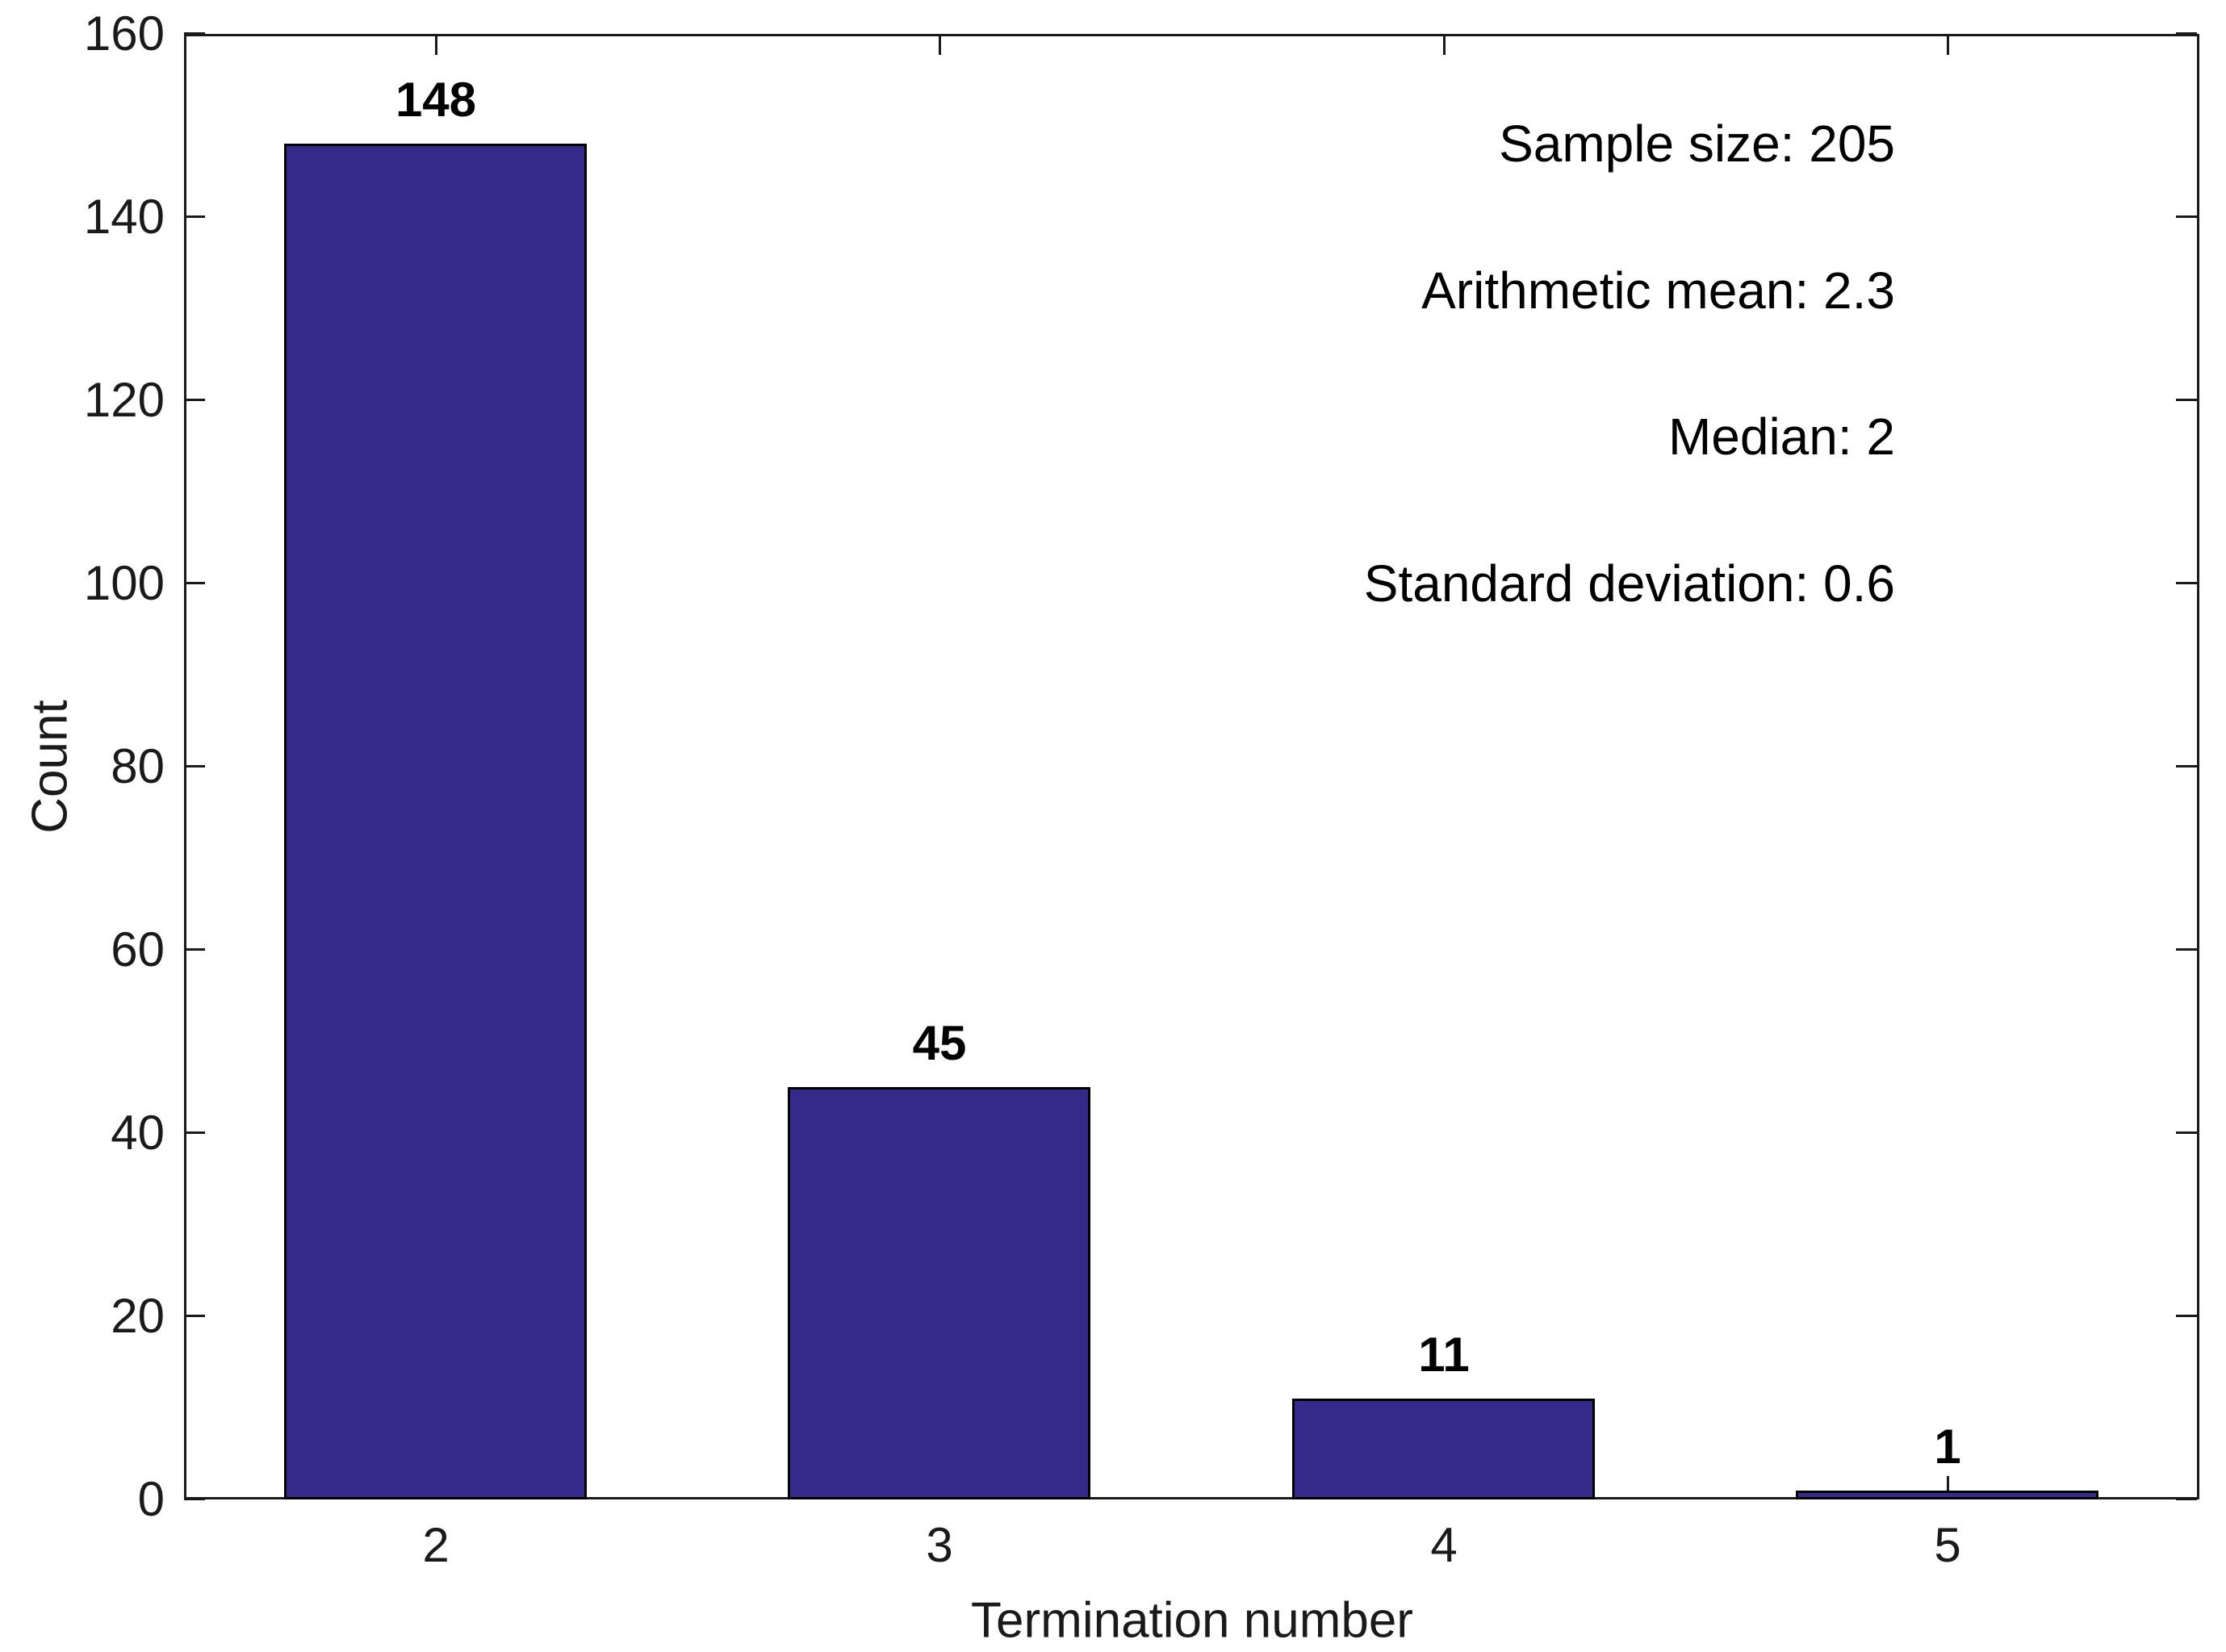 The height and width of the screenshot is (1652, 2226). What do you see at coordinates (124, 217) in the screenshot?
I see `y-tick-label: 140` at bounding box center [124, 217].